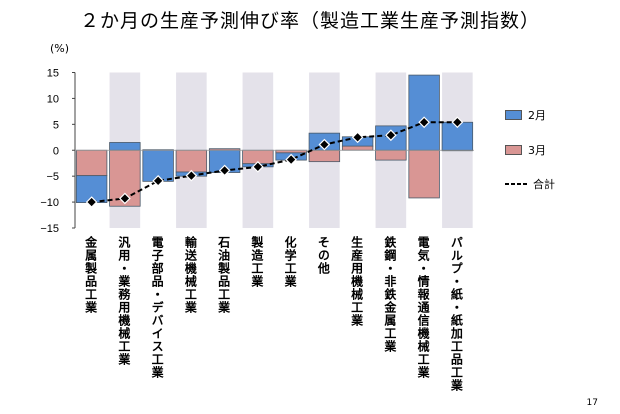 The height and width of the screenshot is (414, 620). What do you see at coordinates (274, 162) in the screenshot?
I see `total-line` at bounding box center [274, 162].